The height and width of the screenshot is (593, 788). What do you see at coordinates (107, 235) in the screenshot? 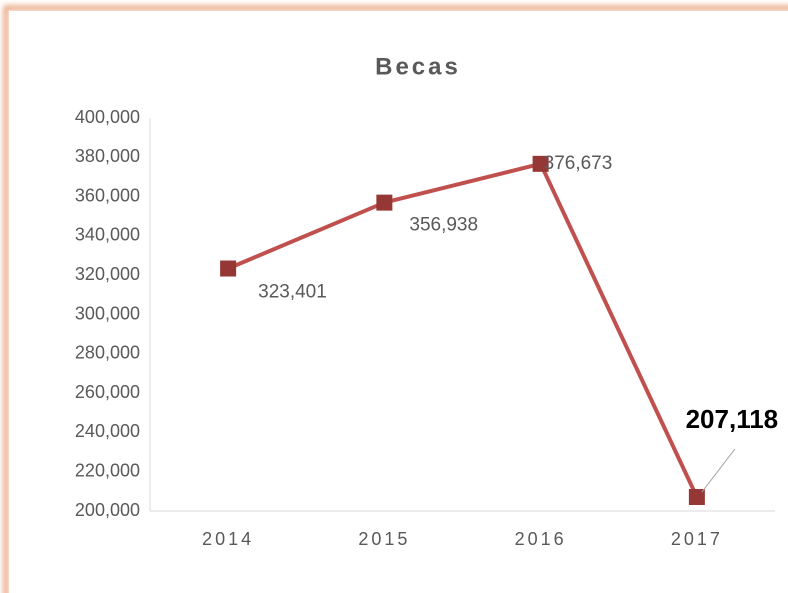
I see `y-tick-label: 340,000` at bounding box center [107, 235].